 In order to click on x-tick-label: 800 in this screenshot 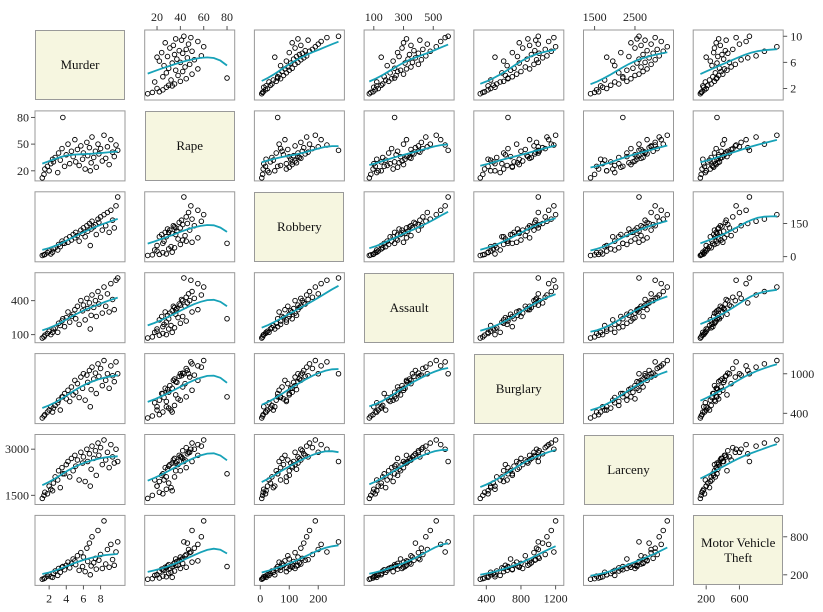, I will do `click(521, 598)`.